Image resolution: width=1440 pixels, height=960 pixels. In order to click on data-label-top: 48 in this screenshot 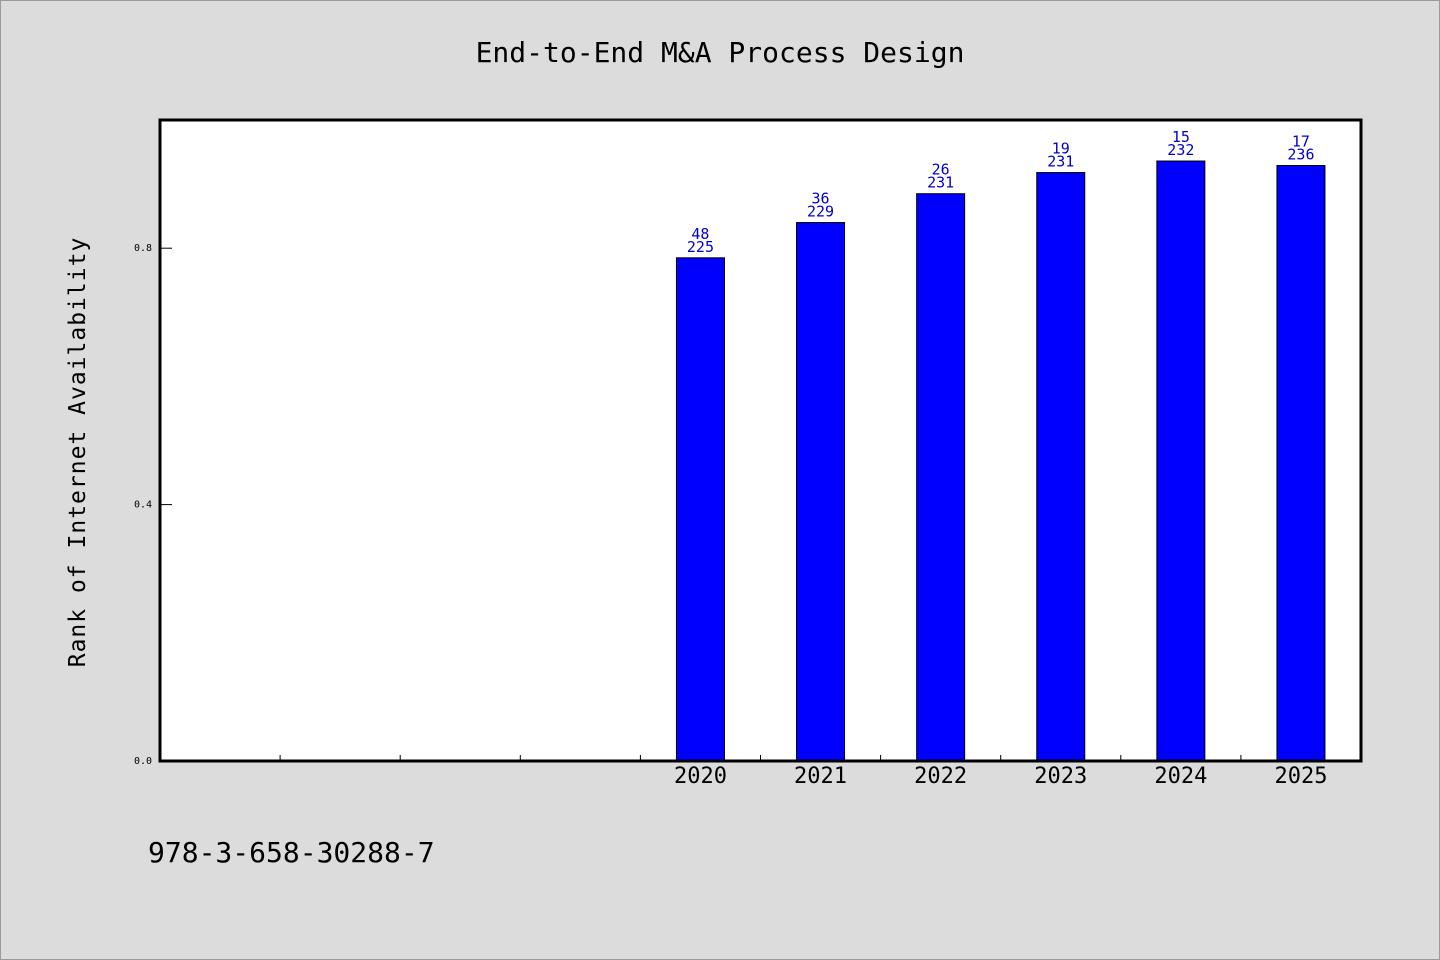, I will do `click(700, 234)`.